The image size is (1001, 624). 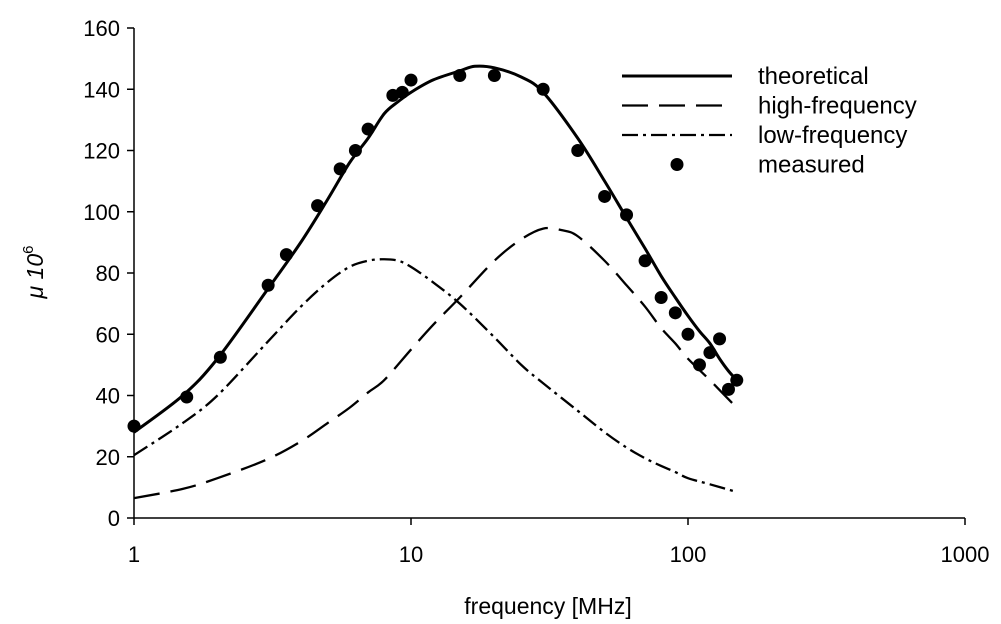 What do you see at coordinates (811, 165) in the screenshot?
I see `legend-label: measured` at bounding box center [811, 165].